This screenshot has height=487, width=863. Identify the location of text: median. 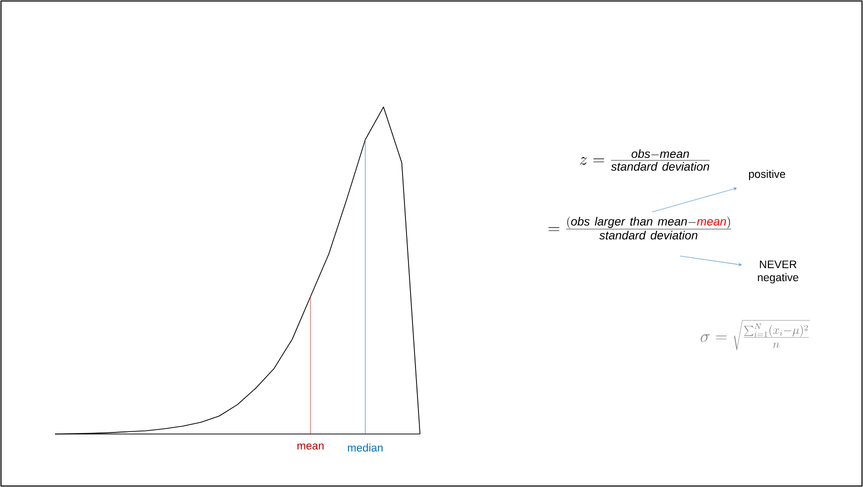
(365, 448).